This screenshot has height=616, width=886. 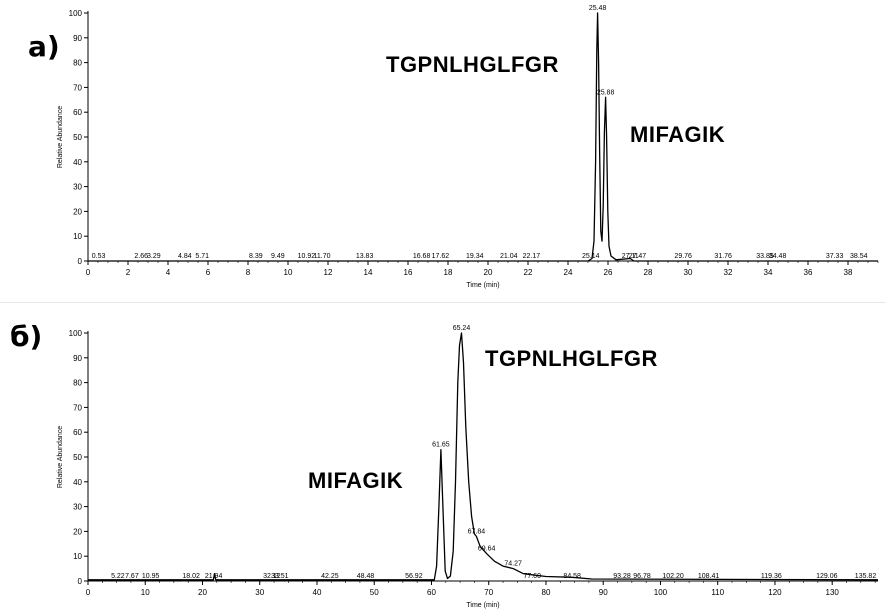 I want to click on panel-b-x-tick-label: 90, so click(x=603, y=592).